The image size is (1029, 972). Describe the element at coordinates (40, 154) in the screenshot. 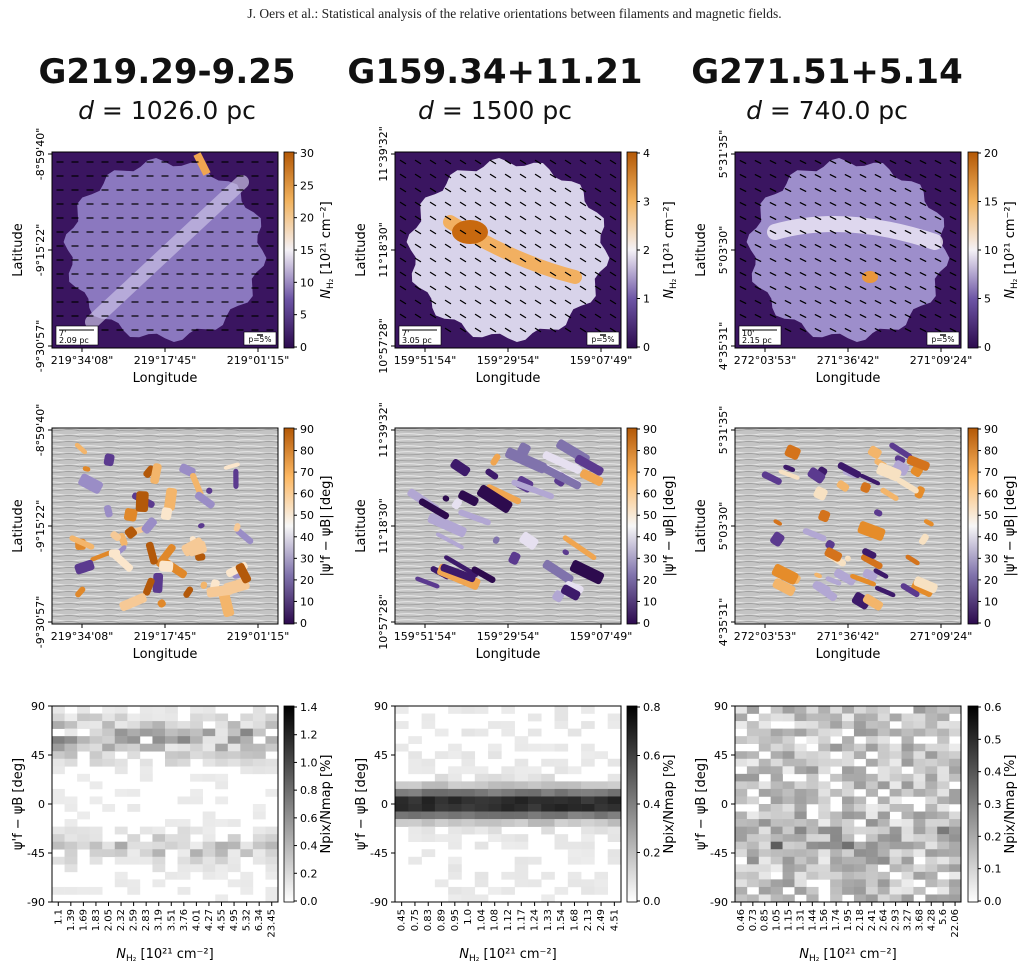

I see `y-tick-label: -8°59'40"` at that location.